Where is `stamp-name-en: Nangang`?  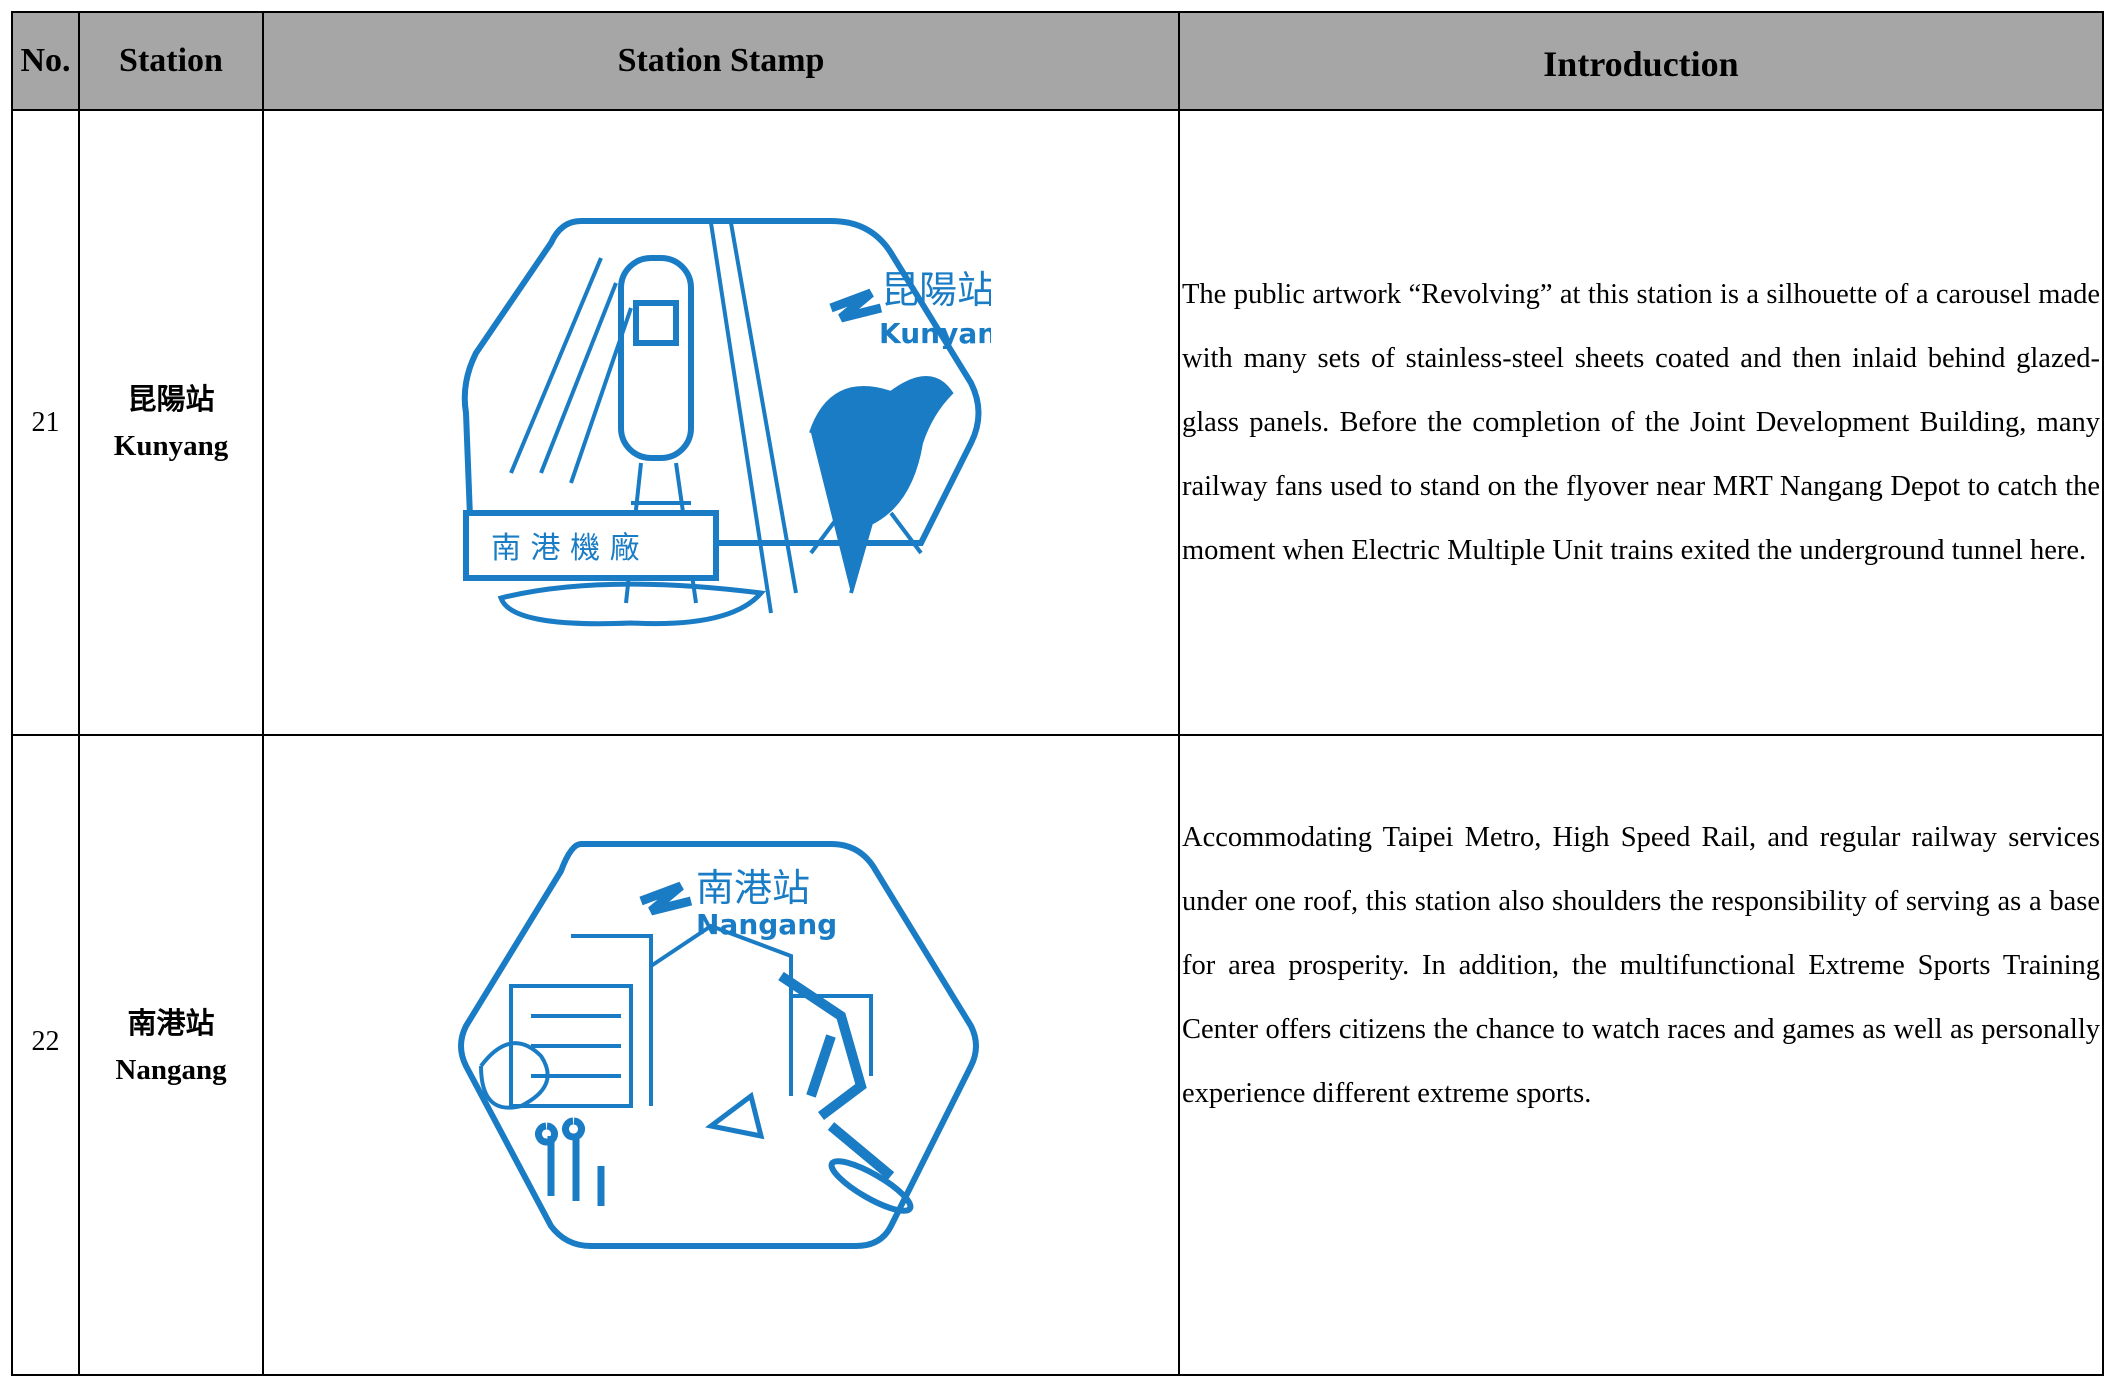
stamp-name-en: Nangang is located at coordinates (766, 924).